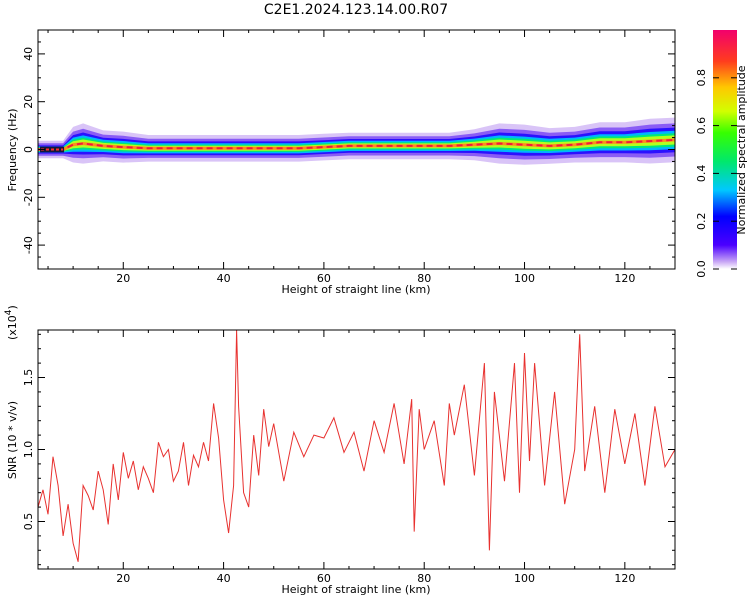  What do you see at coordinates (701, 269) in the screenshot?
I see `colorbar-tick-label: 0.0` at bounding box center [701, 269].